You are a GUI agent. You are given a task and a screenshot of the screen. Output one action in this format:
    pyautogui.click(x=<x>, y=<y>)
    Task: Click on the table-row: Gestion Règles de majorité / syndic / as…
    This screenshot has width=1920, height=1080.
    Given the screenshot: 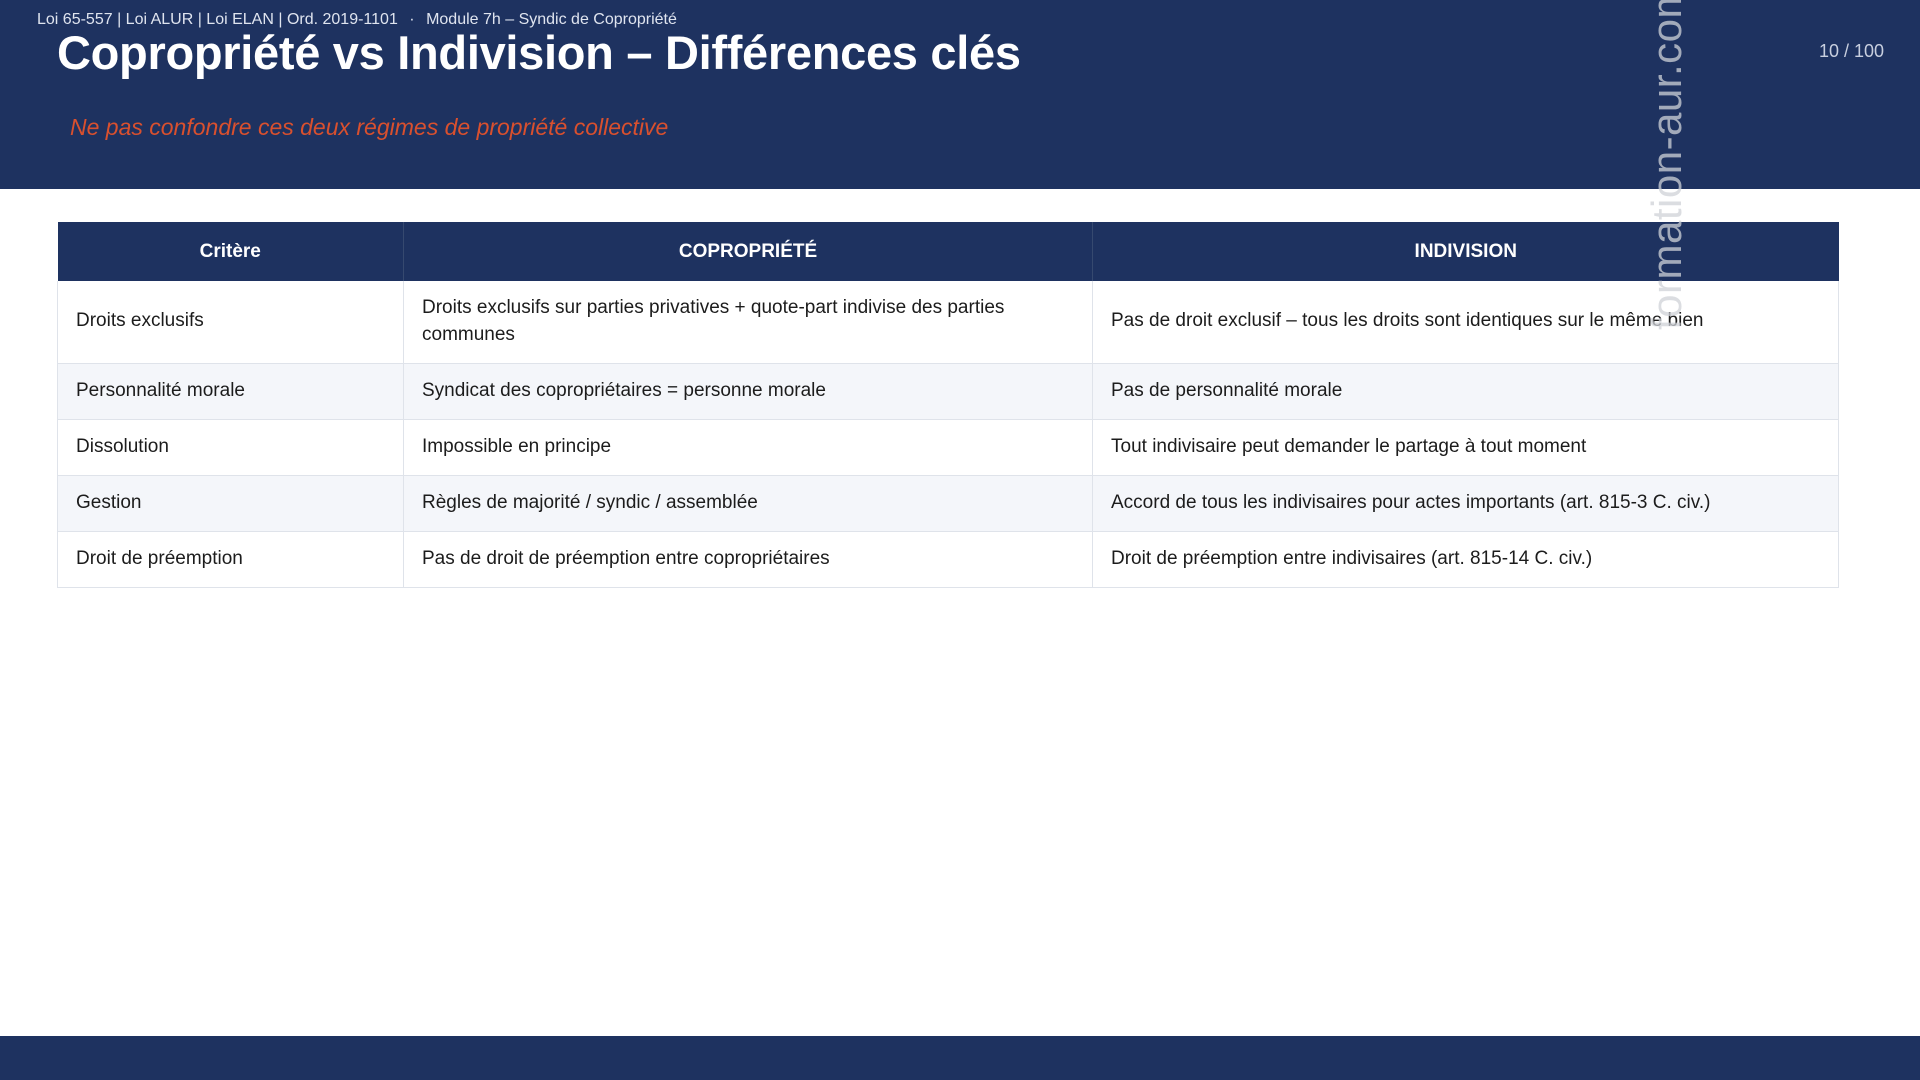 What is the action you would take?
    pyautogui.click(x=948, y=503)
    